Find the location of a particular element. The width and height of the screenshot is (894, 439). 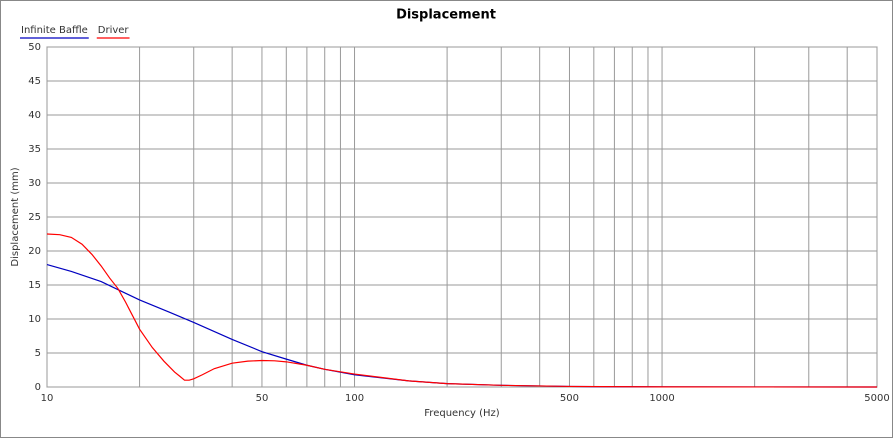

x-tick-label: 500 is located at coordinates (569, 398).